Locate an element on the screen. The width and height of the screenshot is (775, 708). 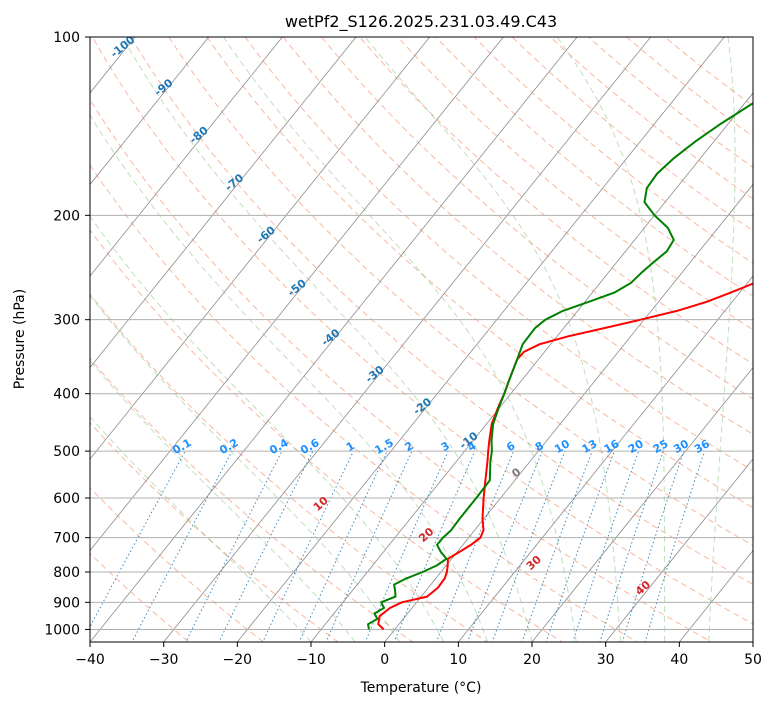
mixing-ratio-label: 25 is located at coordinates (661, 446).